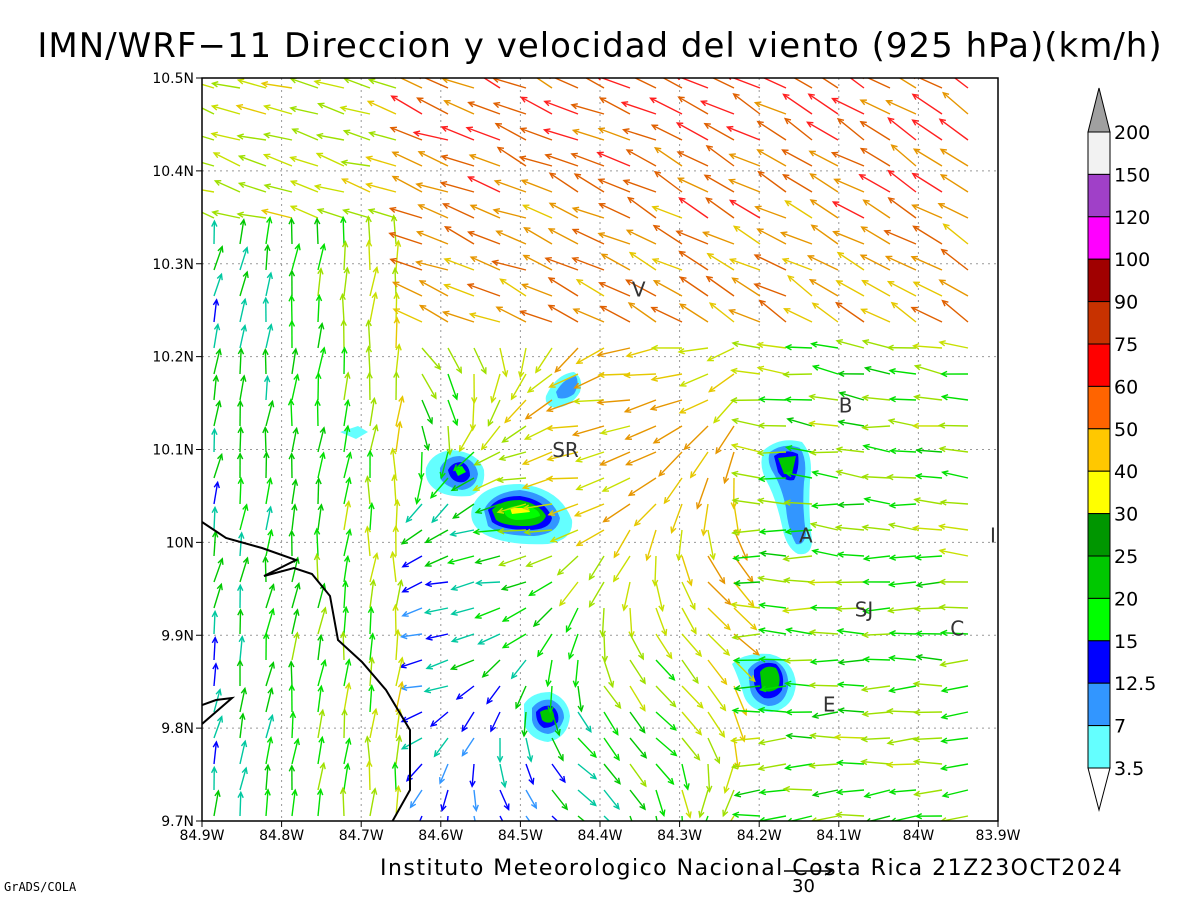 The image size is (1200, 900). What do you see at coordinates (1099, 747) in the screenshot?
I see `colorbar-swatch` at bounding box center [1099, 747].